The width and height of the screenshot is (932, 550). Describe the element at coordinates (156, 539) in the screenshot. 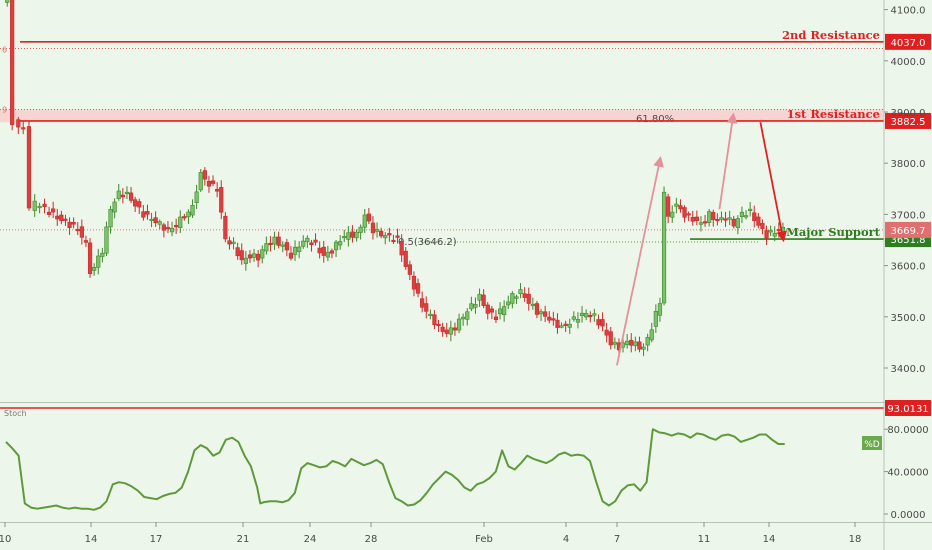

I see `time-tick-label-2: 17` at that location.